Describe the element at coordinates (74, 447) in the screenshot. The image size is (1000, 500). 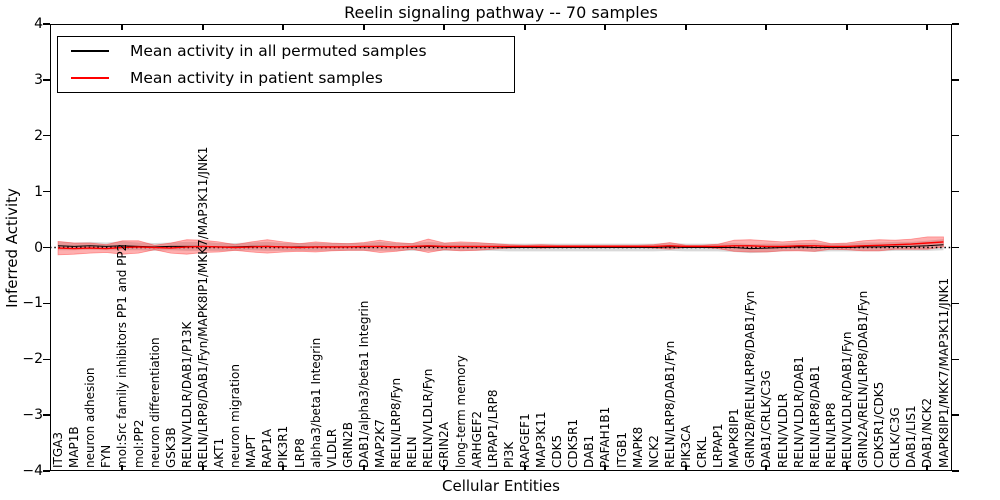
I see `x-category-label: MAP1B` at that location.